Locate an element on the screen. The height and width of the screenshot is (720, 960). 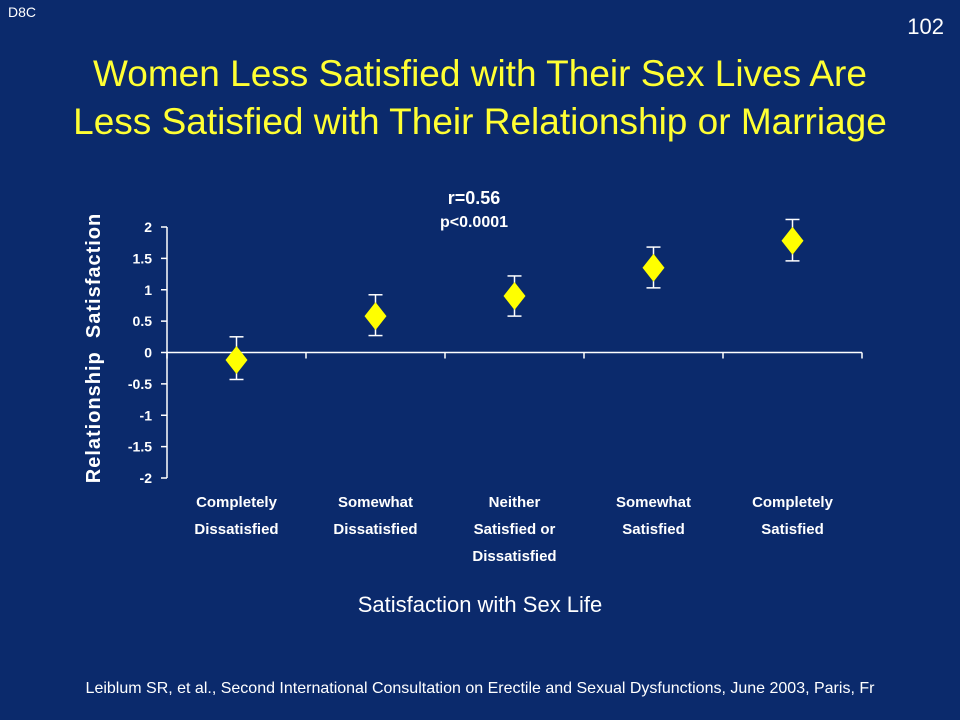
x-category-label: Neither is located at coordinates (515, 502).